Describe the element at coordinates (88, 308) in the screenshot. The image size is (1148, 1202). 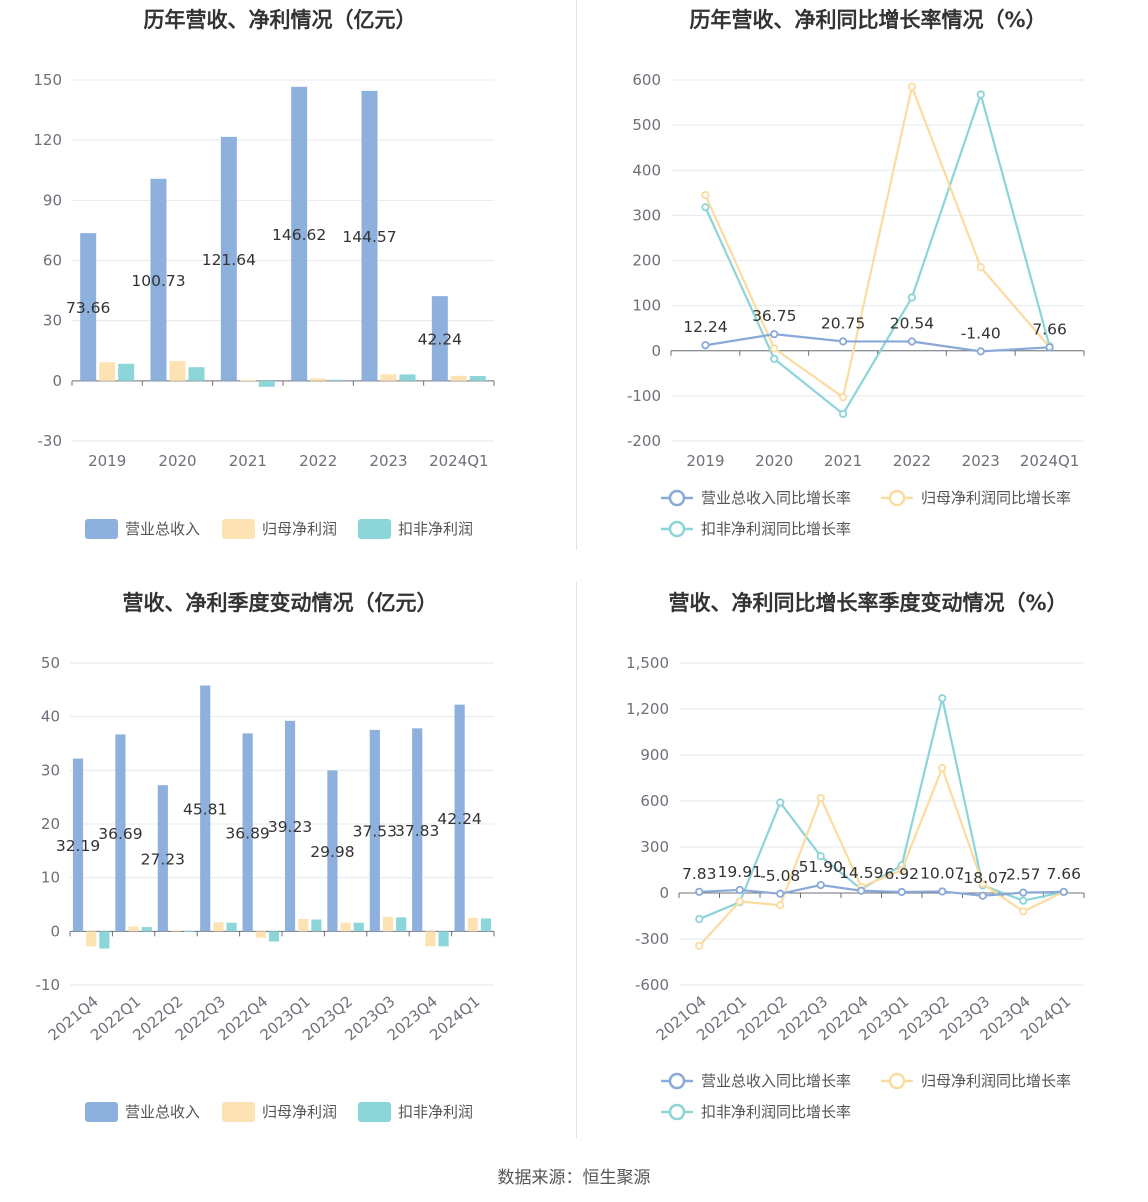
I see `data-label: 73.66` at that location.